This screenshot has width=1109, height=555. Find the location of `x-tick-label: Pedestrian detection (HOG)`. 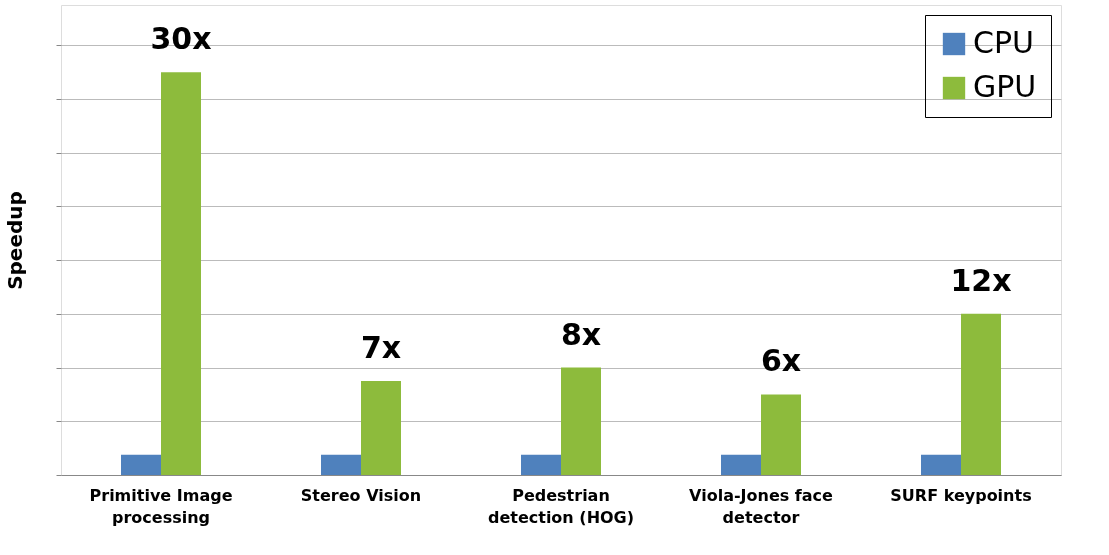

x-tick-label: Pedestrian detection (HOG) is located at coordinates (561, 506).